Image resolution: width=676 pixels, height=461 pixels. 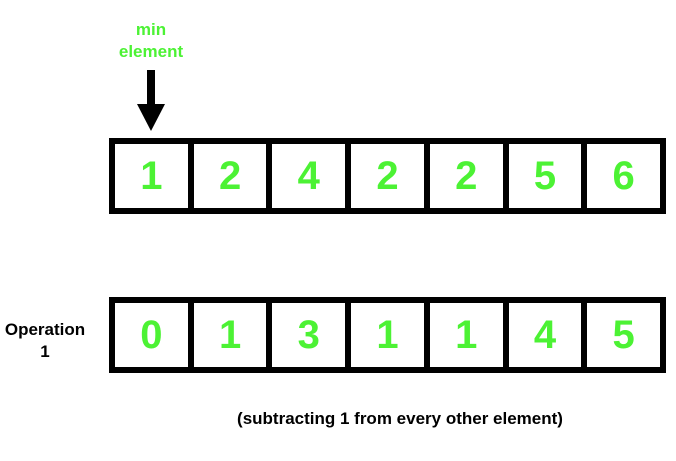 I want to click on operation-label-line2: 1, so click(x=45, y=351).